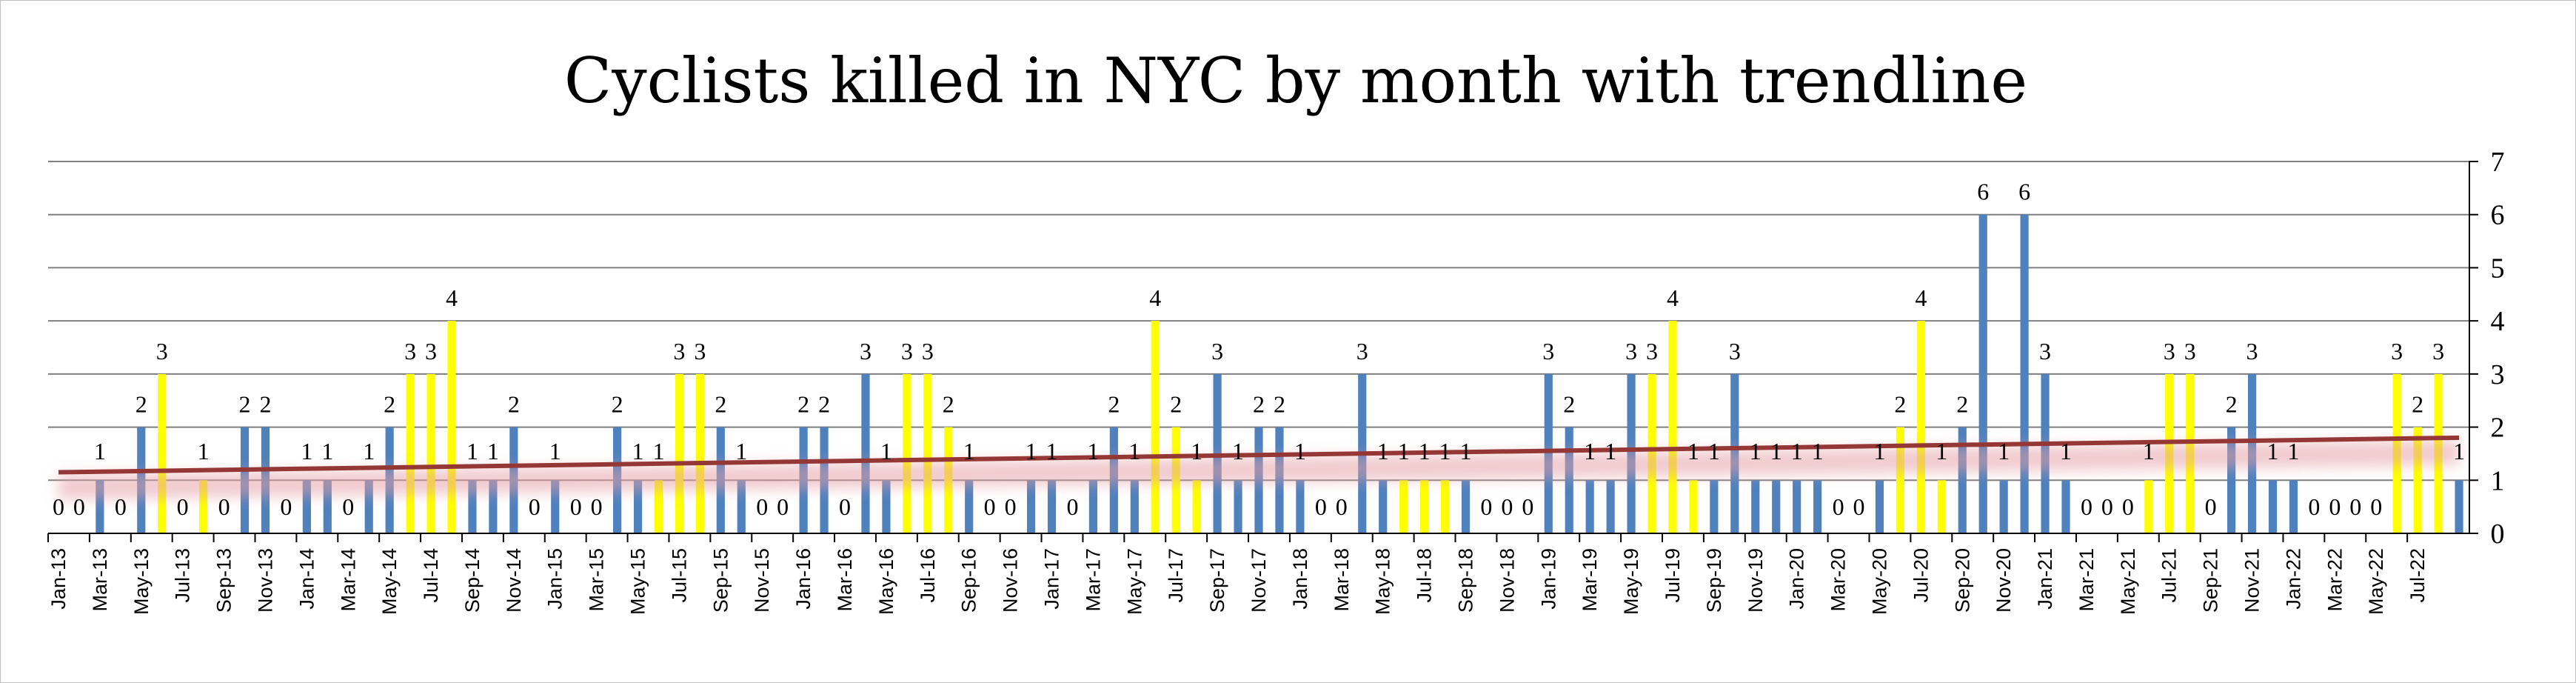  I want to click on x-tick-label: Nov-16, so click(1011, 581).